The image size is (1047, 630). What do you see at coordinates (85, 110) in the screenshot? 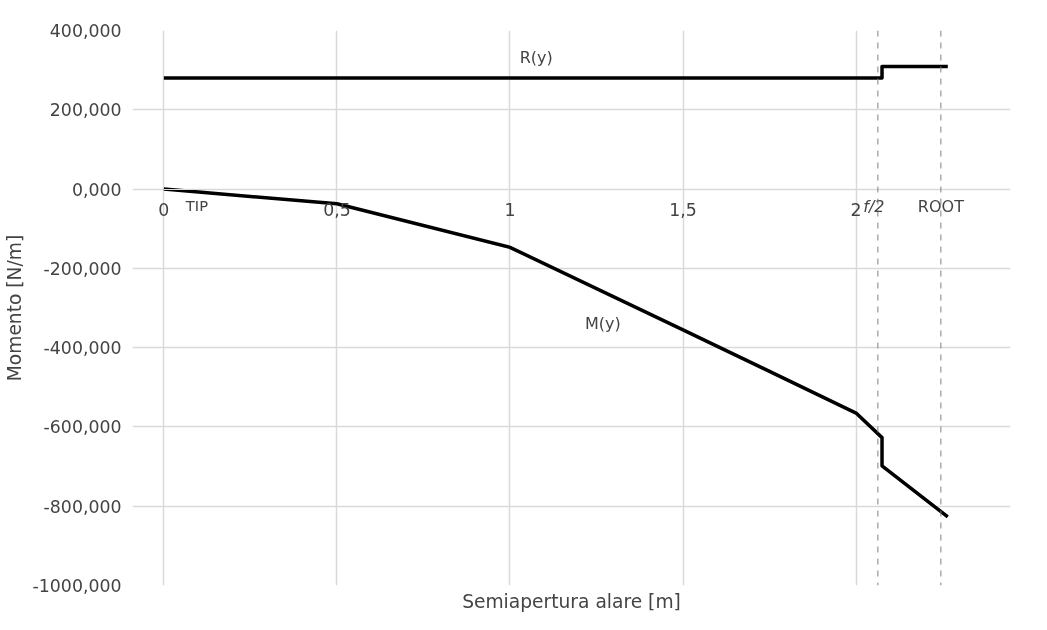
I see `y-tick-label: 200,000` at bounding box center [85, 110].